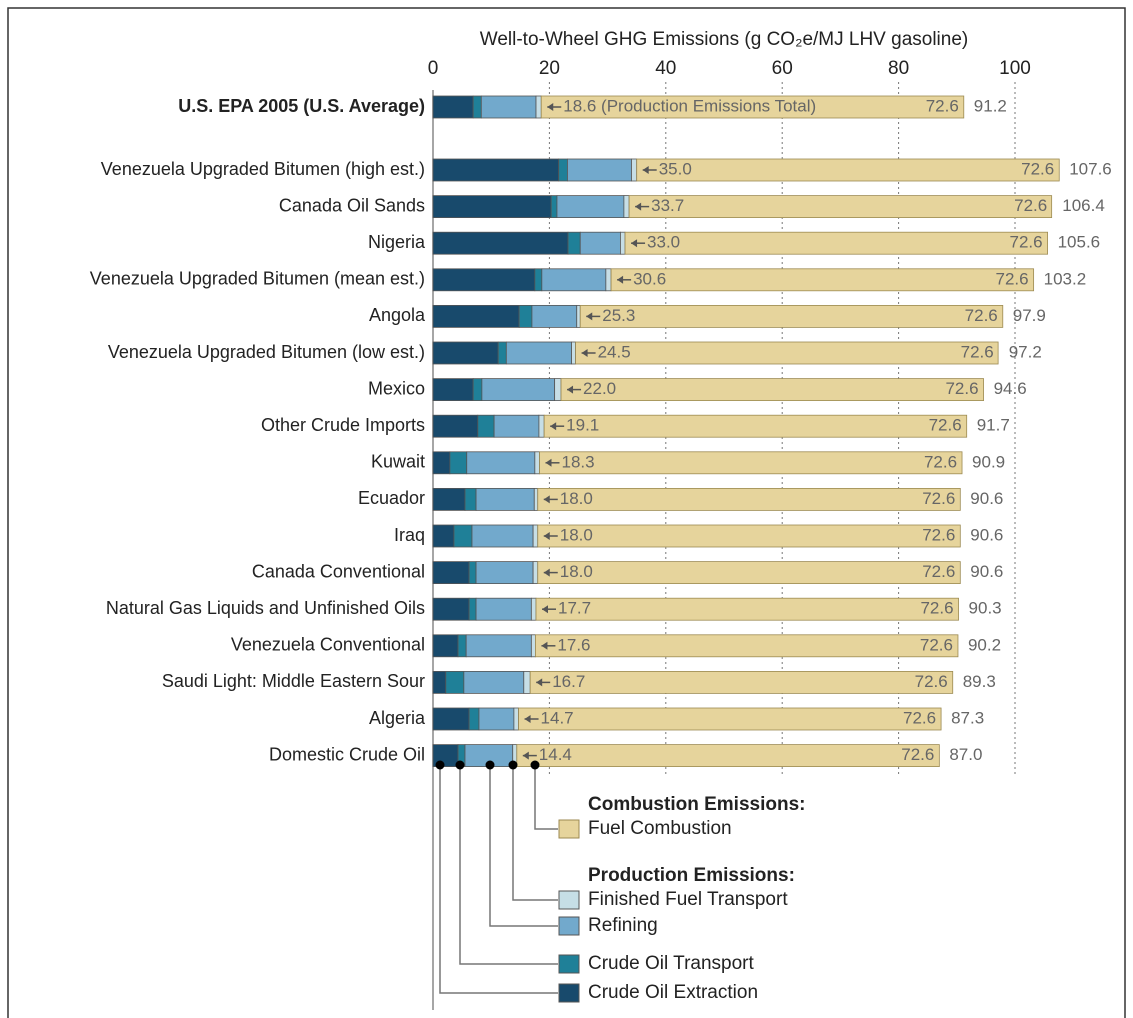 Image resolution: width=1133 pixels, height=1018 pixels. Describe the element at coordinates (990, 105) in the screenshot. I see `total-label: 91.2` at that location.